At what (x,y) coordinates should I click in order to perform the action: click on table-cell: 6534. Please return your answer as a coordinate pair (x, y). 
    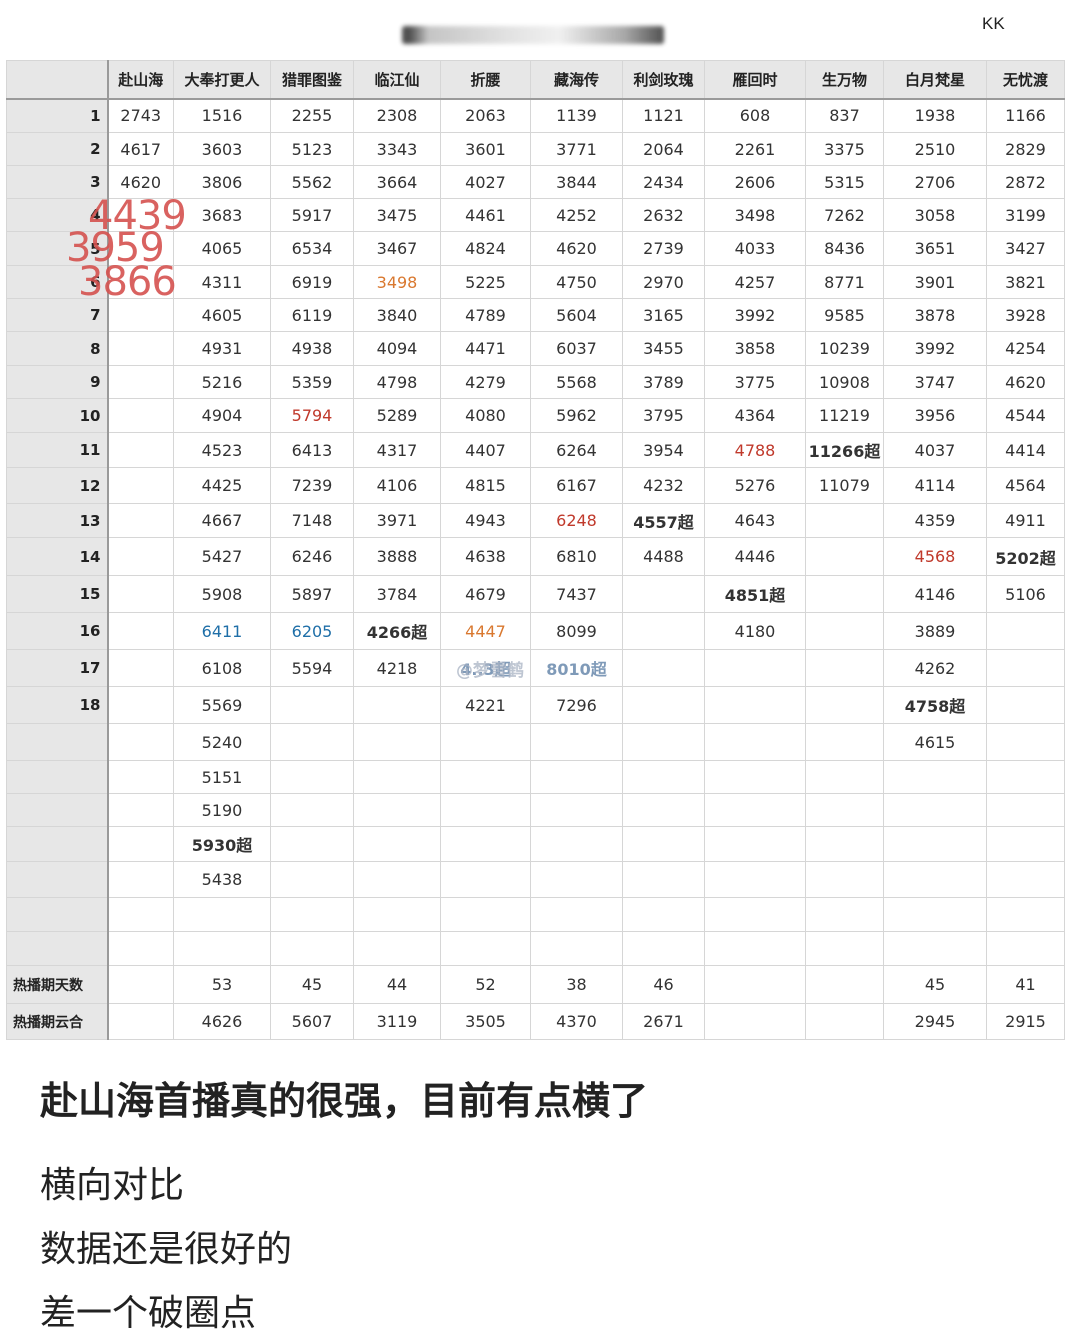
    Looking at the image, I should click on (312, 248).